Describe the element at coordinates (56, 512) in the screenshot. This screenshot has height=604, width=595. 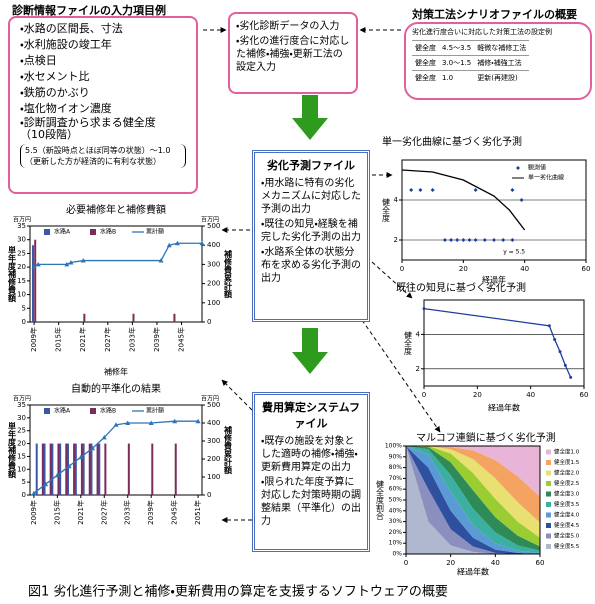
I see `x-tick-label: 2015年` at that location.